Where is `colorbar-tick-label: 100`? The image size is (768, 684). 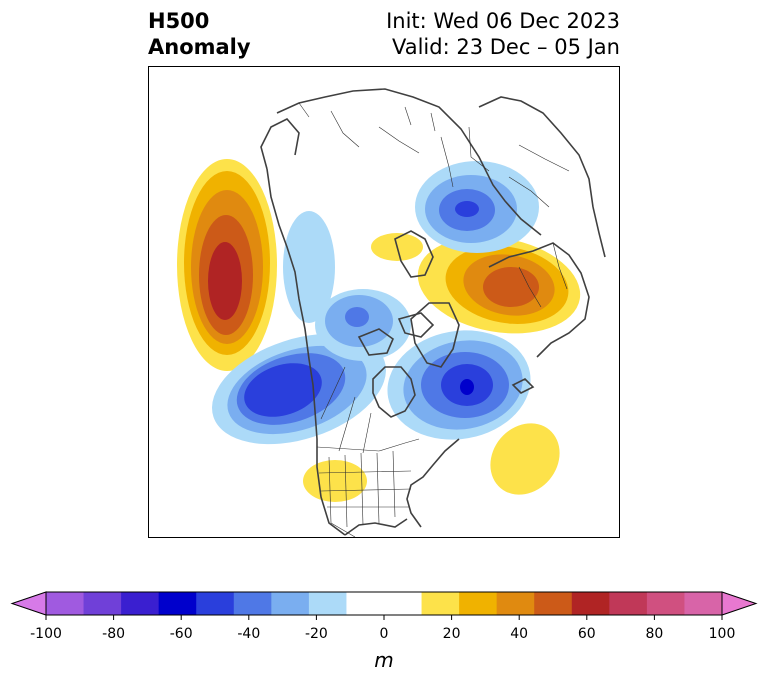
colorbar-tick-label: 100 is located at coordinates (722, 634).